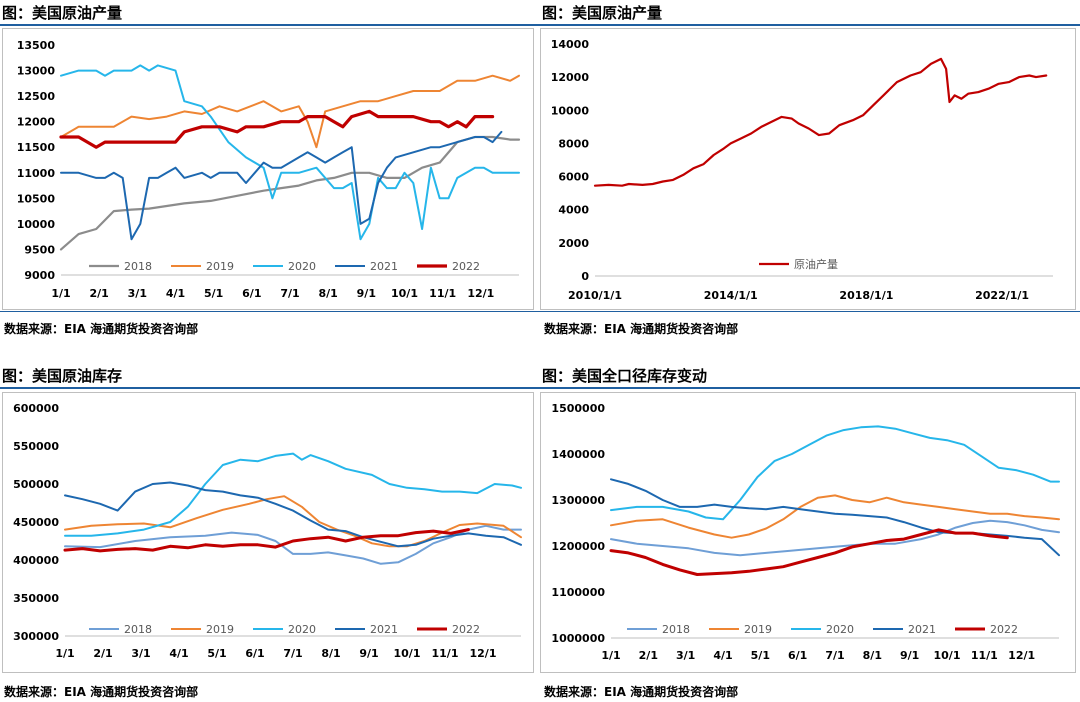 This screenshot has width=1080, height=702. What do you see at coordinates (36, 522) in the screenshot?
I see `y-tick-label: 450000` at bounding box center [36, 522].